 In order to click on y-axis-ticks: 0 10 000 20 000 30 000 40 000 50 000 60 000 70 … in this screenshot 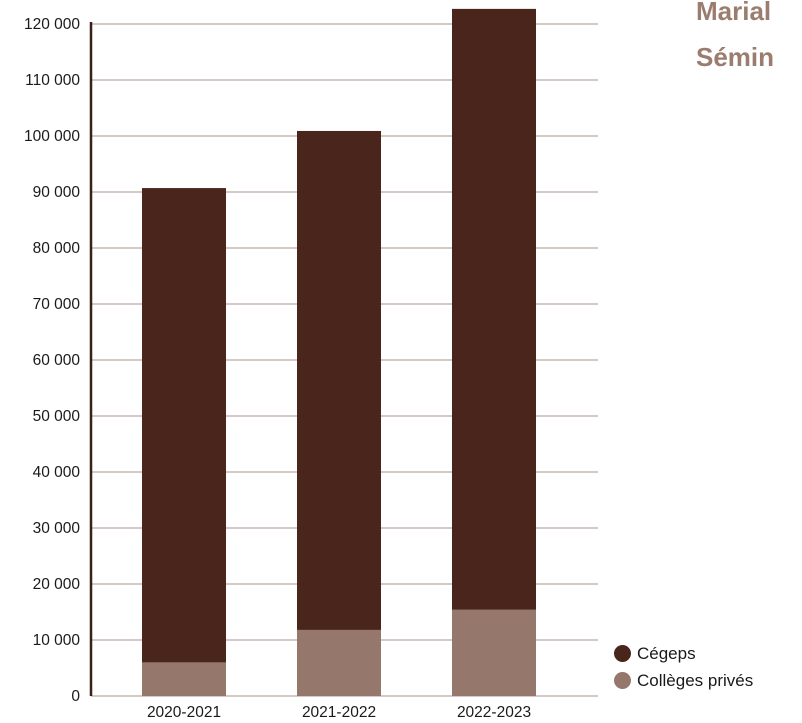, I will do `click(52, 360)`.